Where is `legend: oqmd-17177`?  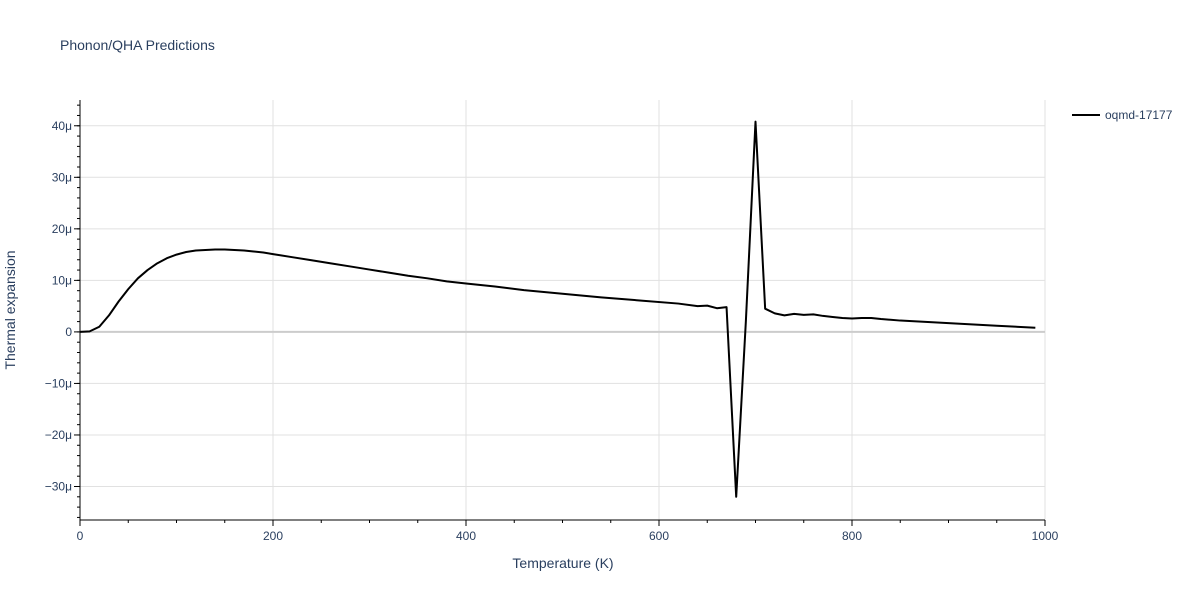 legend: oqmd-17177 is located at coordinates (1122, 115).